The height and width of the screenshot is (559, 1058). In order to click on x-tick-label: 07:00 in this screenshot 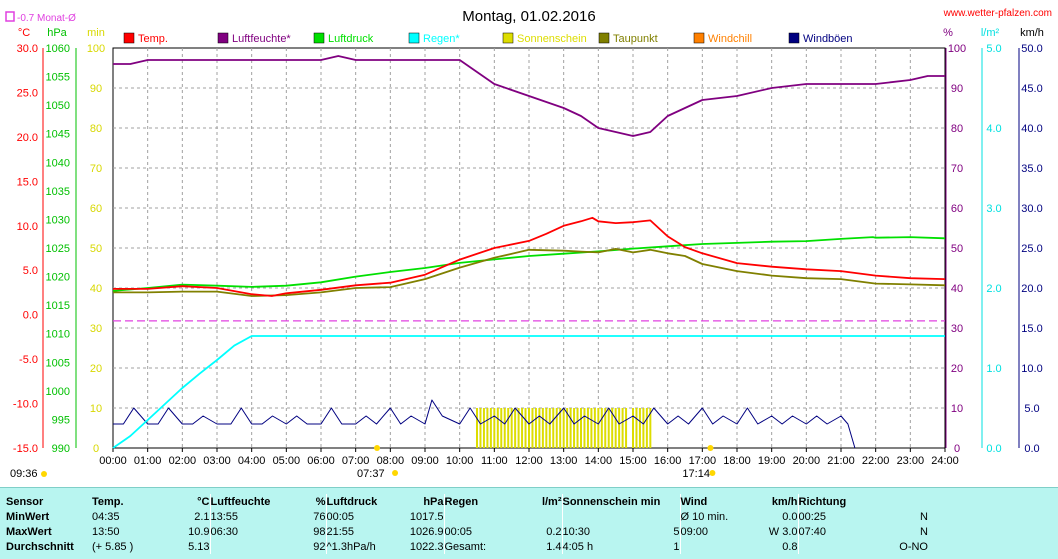, I will do `click(356, 461)`.